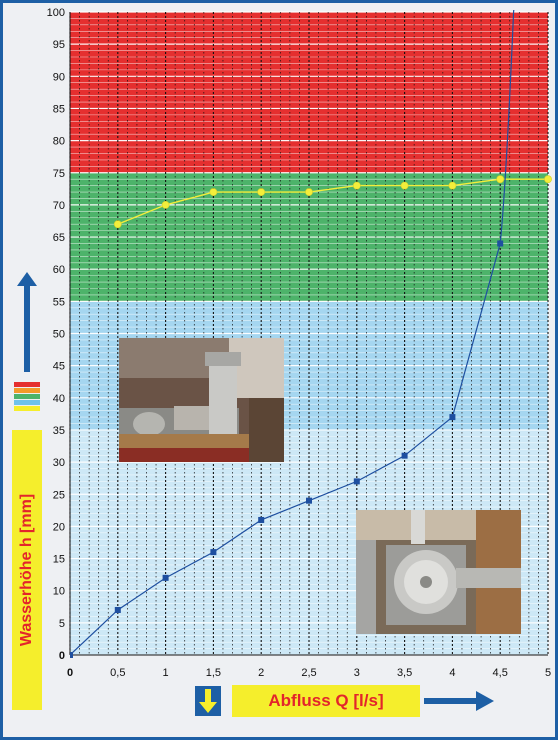 This screenshot has height=740, width=558. I want to click on x-tick-label: 2, so click(261, 673).